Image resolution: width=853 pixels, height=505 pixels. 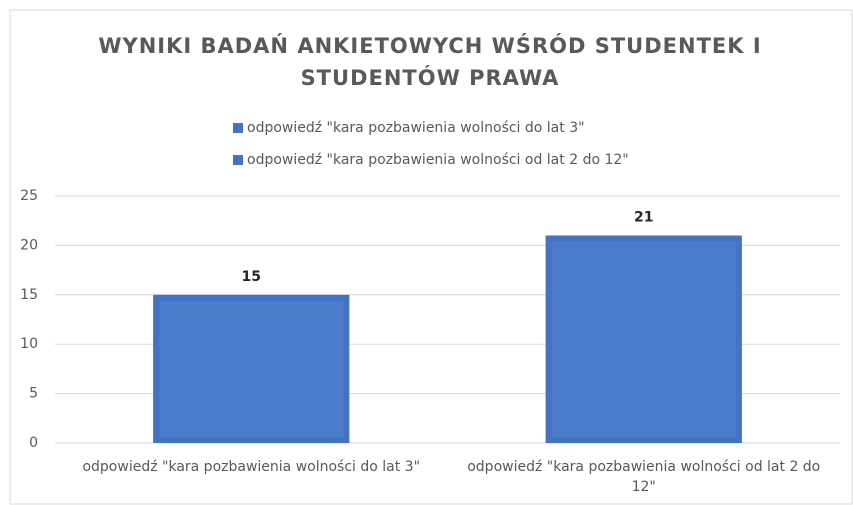 What do you see at coordinates (643, 218) in the screenshot?
I see `data-label: 21` at bounding box center [643, 218].